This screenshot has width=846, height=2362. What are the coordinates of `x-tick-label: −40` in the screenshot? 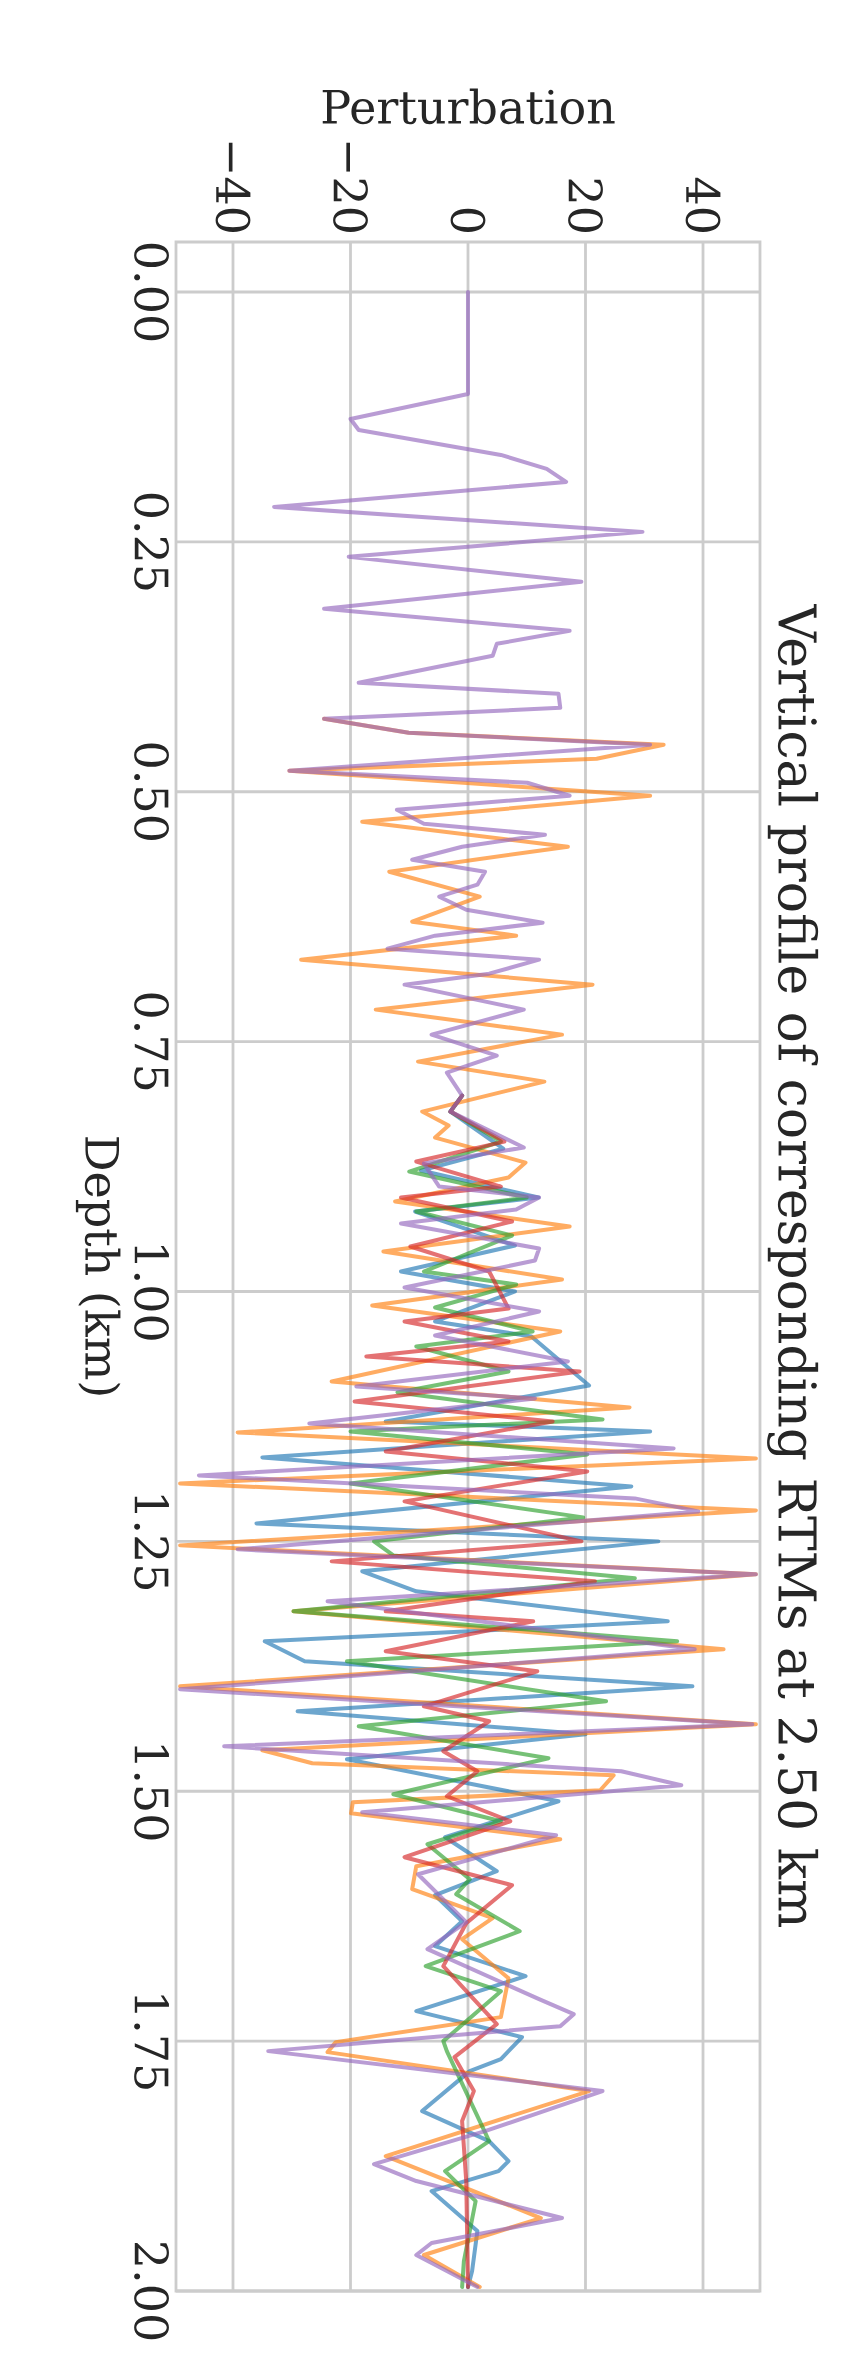 It's located at (233, 187).